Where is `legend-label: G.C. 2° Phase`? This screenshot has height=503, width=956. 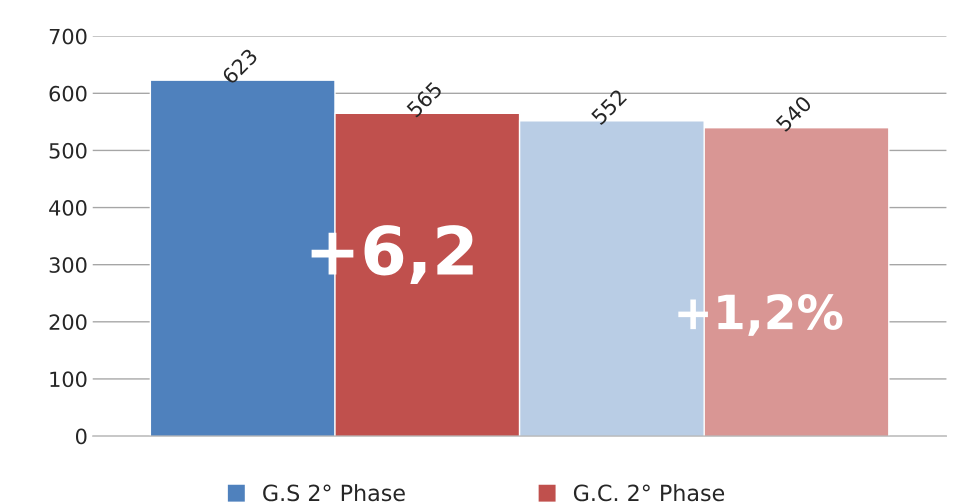 legend-label: G.C. 2° Phase is located at coordinates (649, 493).